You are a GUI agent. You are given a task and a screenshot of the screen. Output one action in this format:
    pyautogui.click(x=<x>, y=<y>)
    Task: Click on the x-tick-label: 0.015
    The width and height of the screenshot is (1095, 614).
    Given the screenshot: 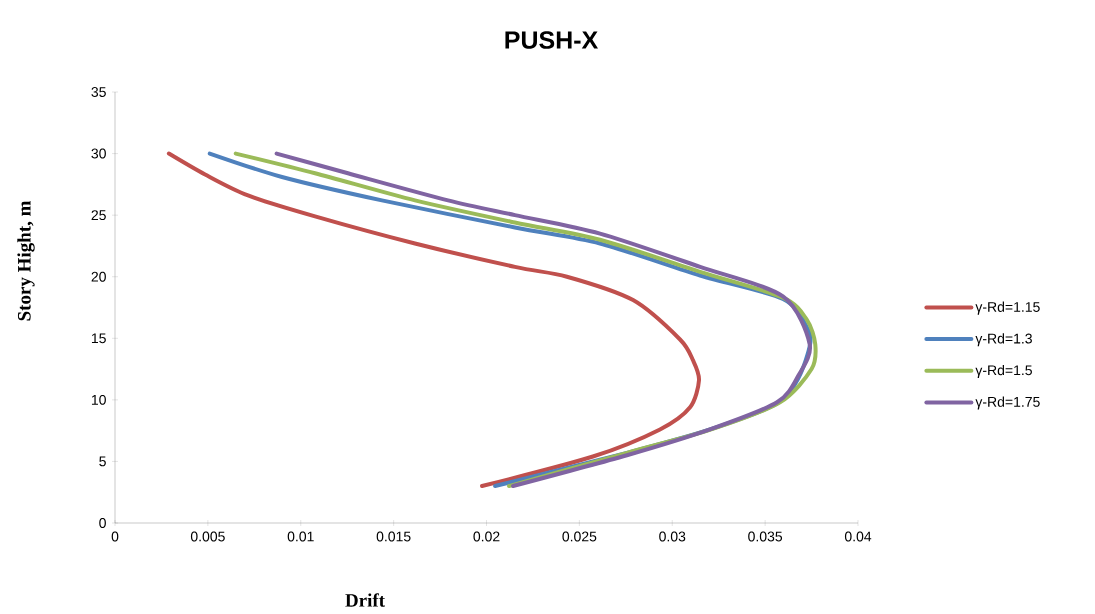 What is the action you would take?
    pyautogui.click(x=393, y=536)
    